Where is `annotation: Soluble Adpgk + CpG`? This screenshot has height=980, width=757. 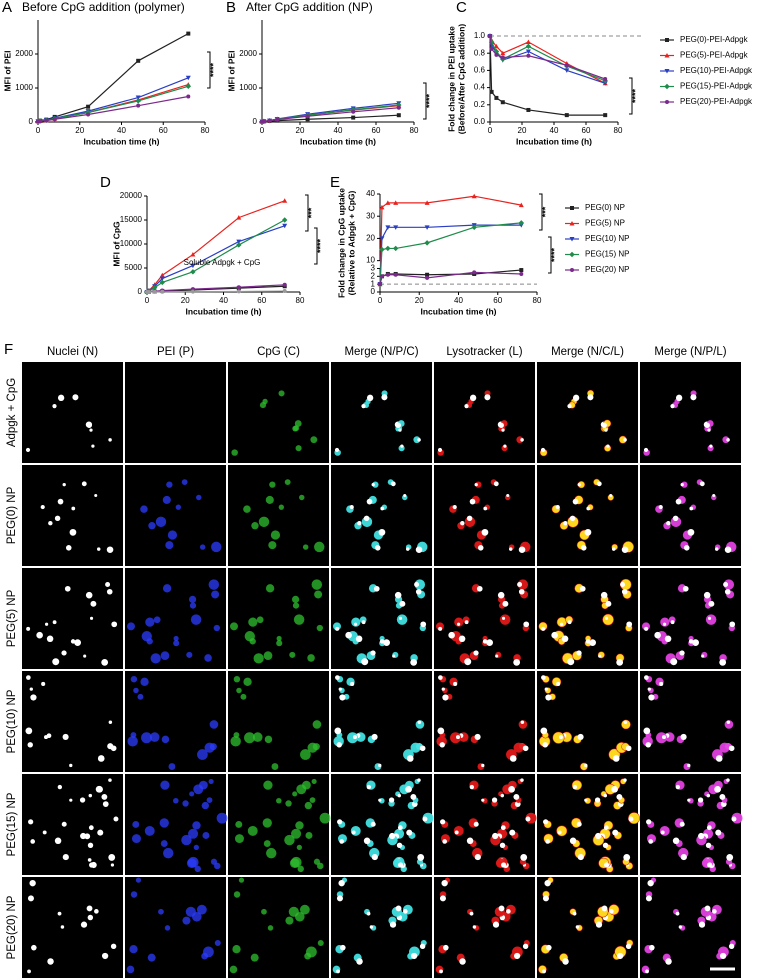 annotation: Soluble Adpgk + CpG is located at coordinates (222, 262).